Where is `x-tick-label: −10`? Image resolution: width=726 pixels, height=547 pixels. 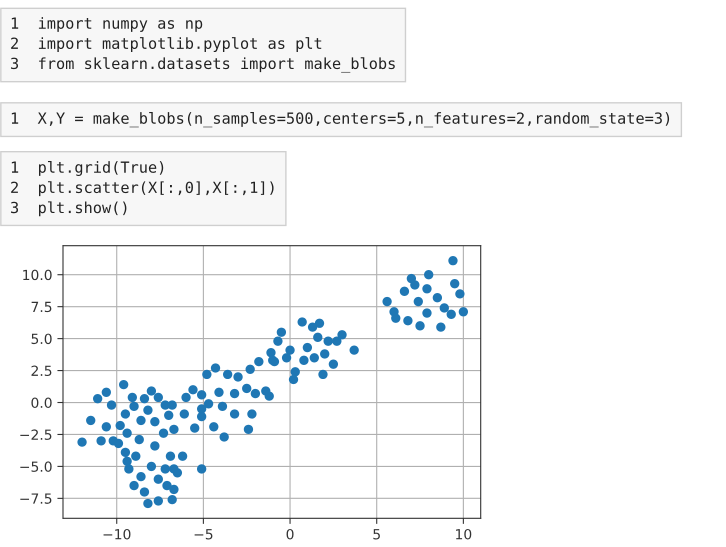 x-tick-label: −10 is located at coordinates (117, 534).